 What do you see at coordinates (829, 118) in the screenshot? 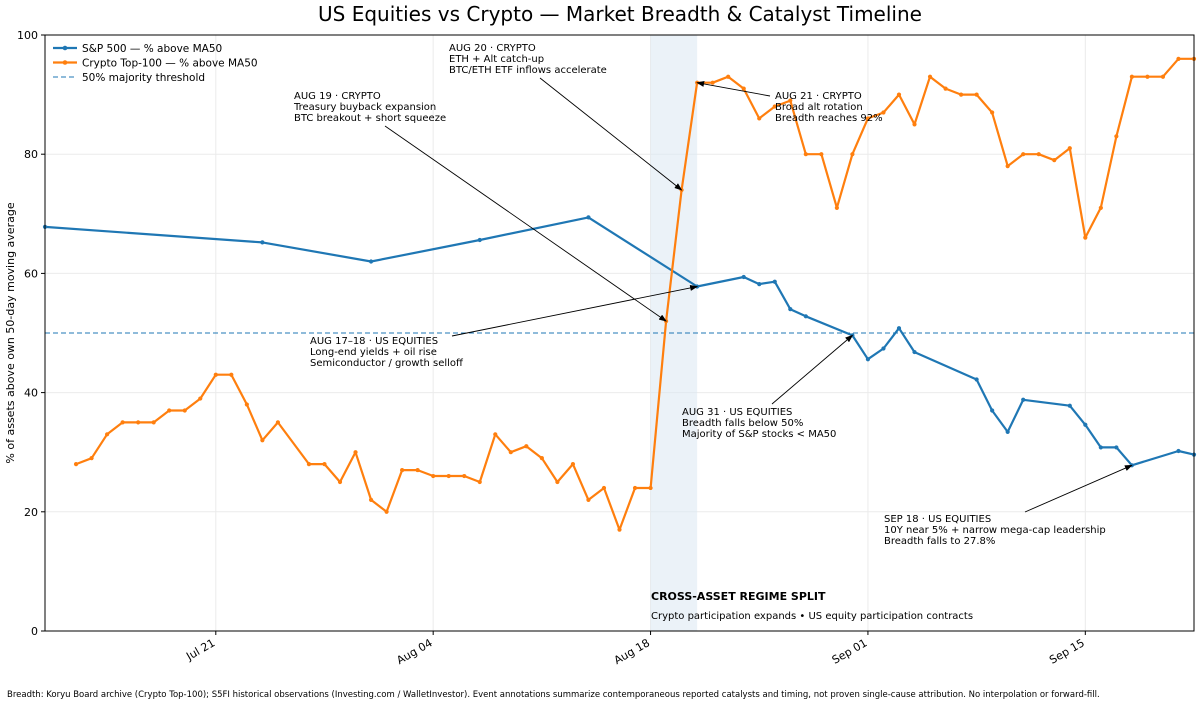
I see `annotation-line: Breadth reaches 92%` at bounding box center [829, 118].